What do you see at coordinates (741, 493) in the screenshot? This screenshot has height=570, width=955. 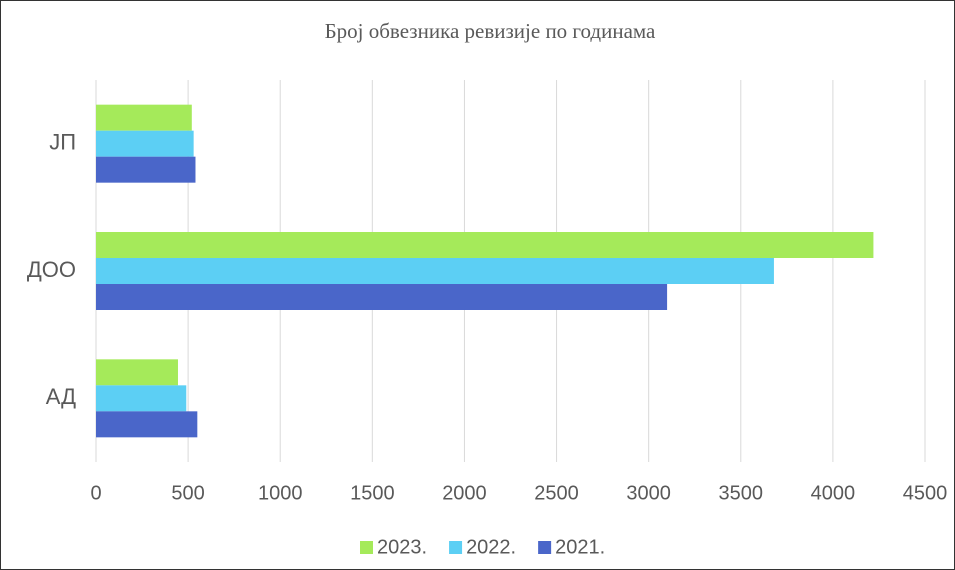 I see `x-tick-label: 3500` at bounding box center [741, 493].